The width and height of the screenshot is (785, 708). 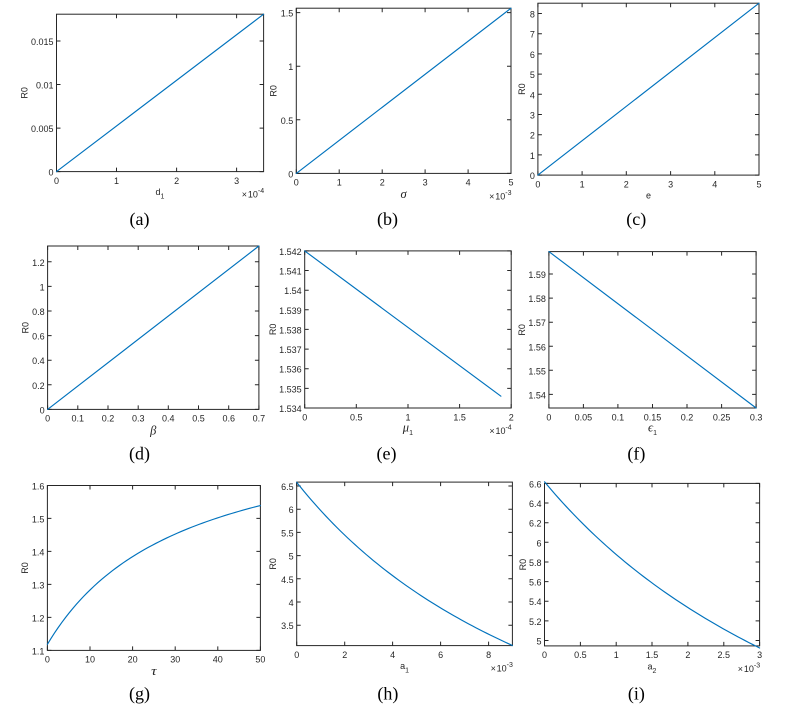 I want to click on svg-text: 6.4, so click(x=535, y=504).